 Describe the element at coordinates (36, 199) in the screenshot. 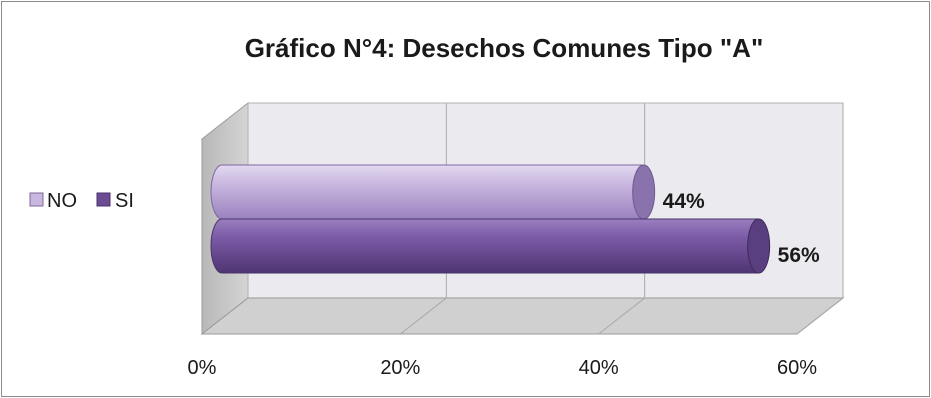

I see `legend-swatch-no` at that location.